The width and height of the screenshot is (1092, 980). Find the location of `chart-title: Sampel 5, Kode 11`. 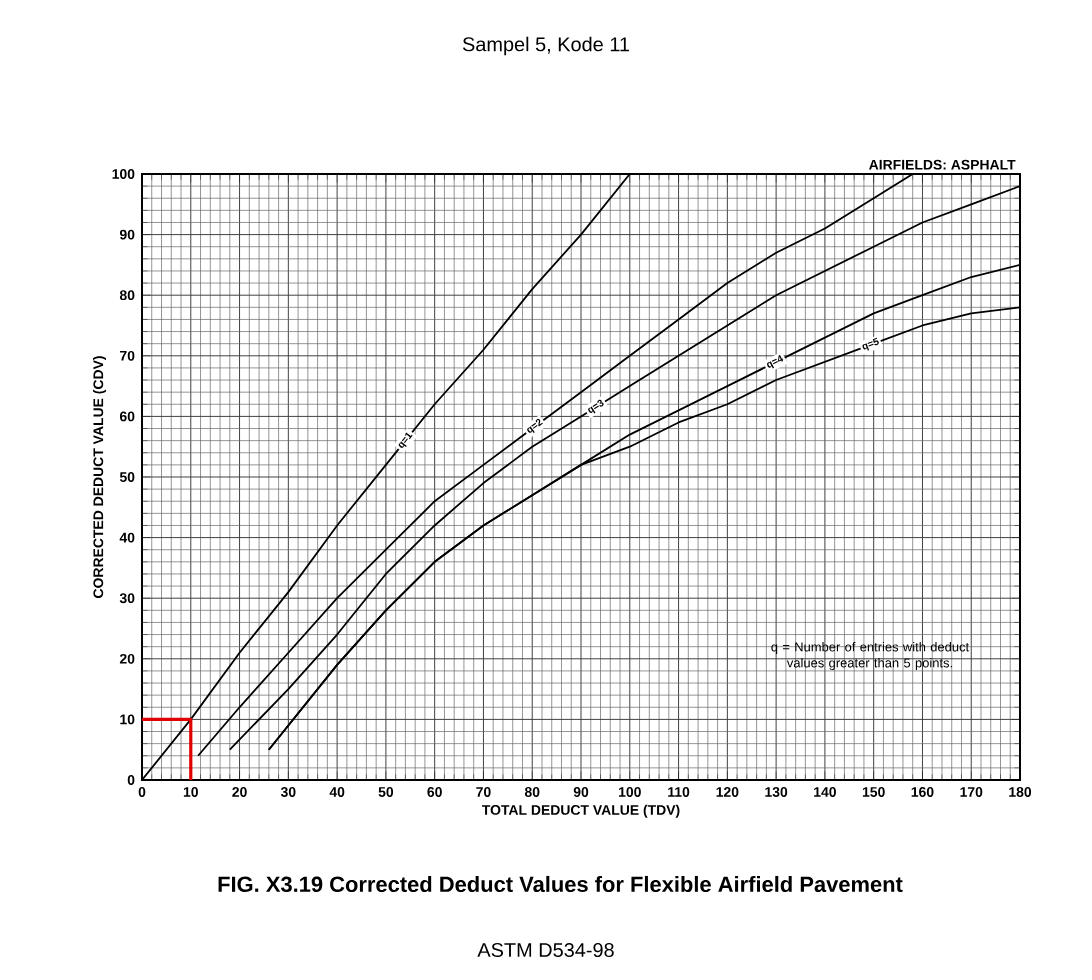

chart-title: Sampel 5, Kode 11 is located at coordinates (546, 46).